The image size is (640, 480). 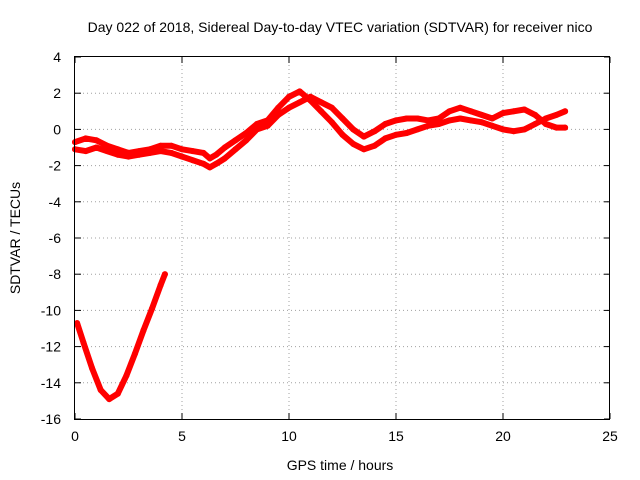 I want to click on y-tick-label: -8, so click(x=55, y=274).